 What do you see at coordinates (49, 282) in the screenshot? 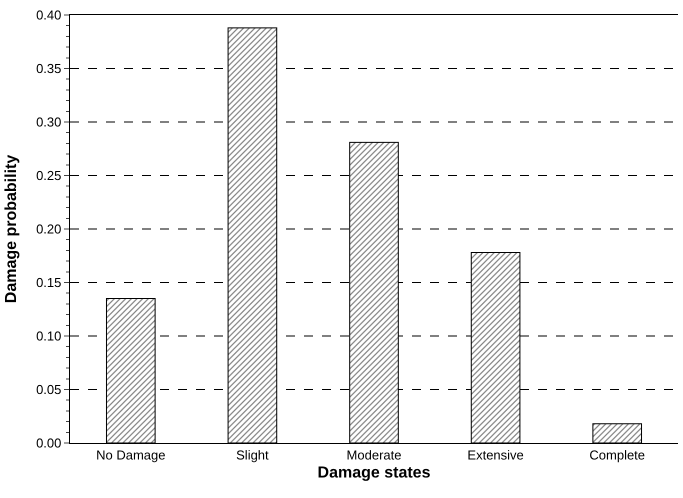
I see `y-tick-label: 0.15` at bounding box center [49, 282].